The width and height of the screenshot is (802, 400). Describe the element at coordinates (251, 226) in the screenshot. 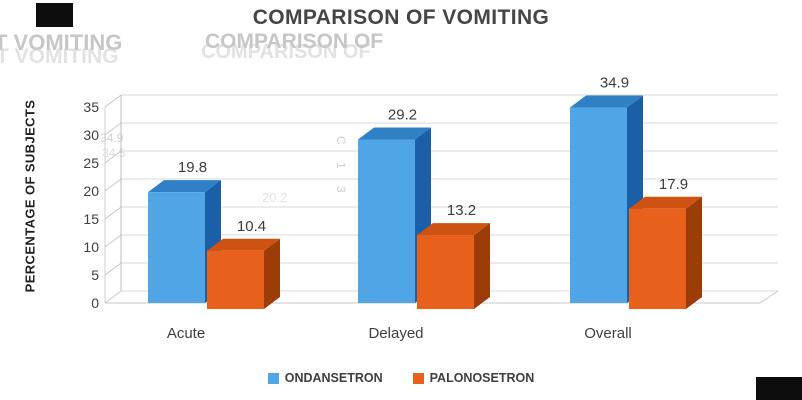

I see `bar-value-label: 10.4` at that location.